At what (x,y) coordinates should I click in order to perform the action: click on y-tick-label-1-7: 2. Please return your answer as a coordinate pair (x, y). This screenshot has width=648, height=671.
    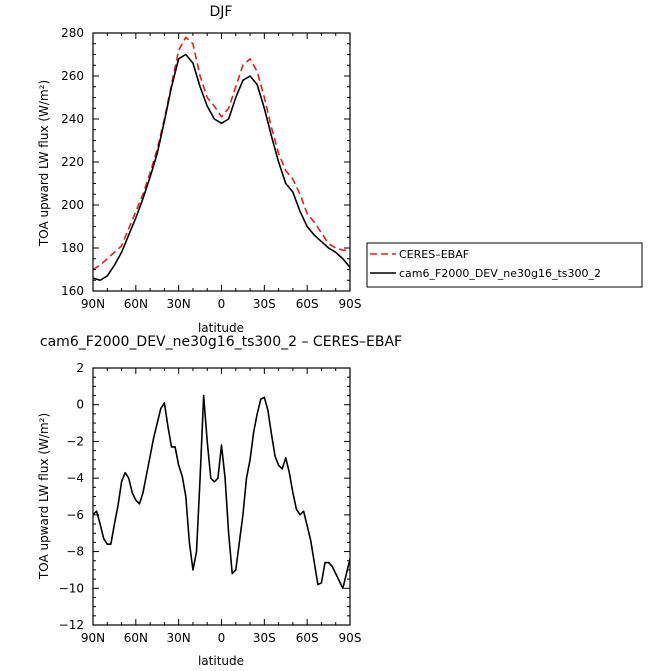
    Looking at the image, I should click on (80, 368).